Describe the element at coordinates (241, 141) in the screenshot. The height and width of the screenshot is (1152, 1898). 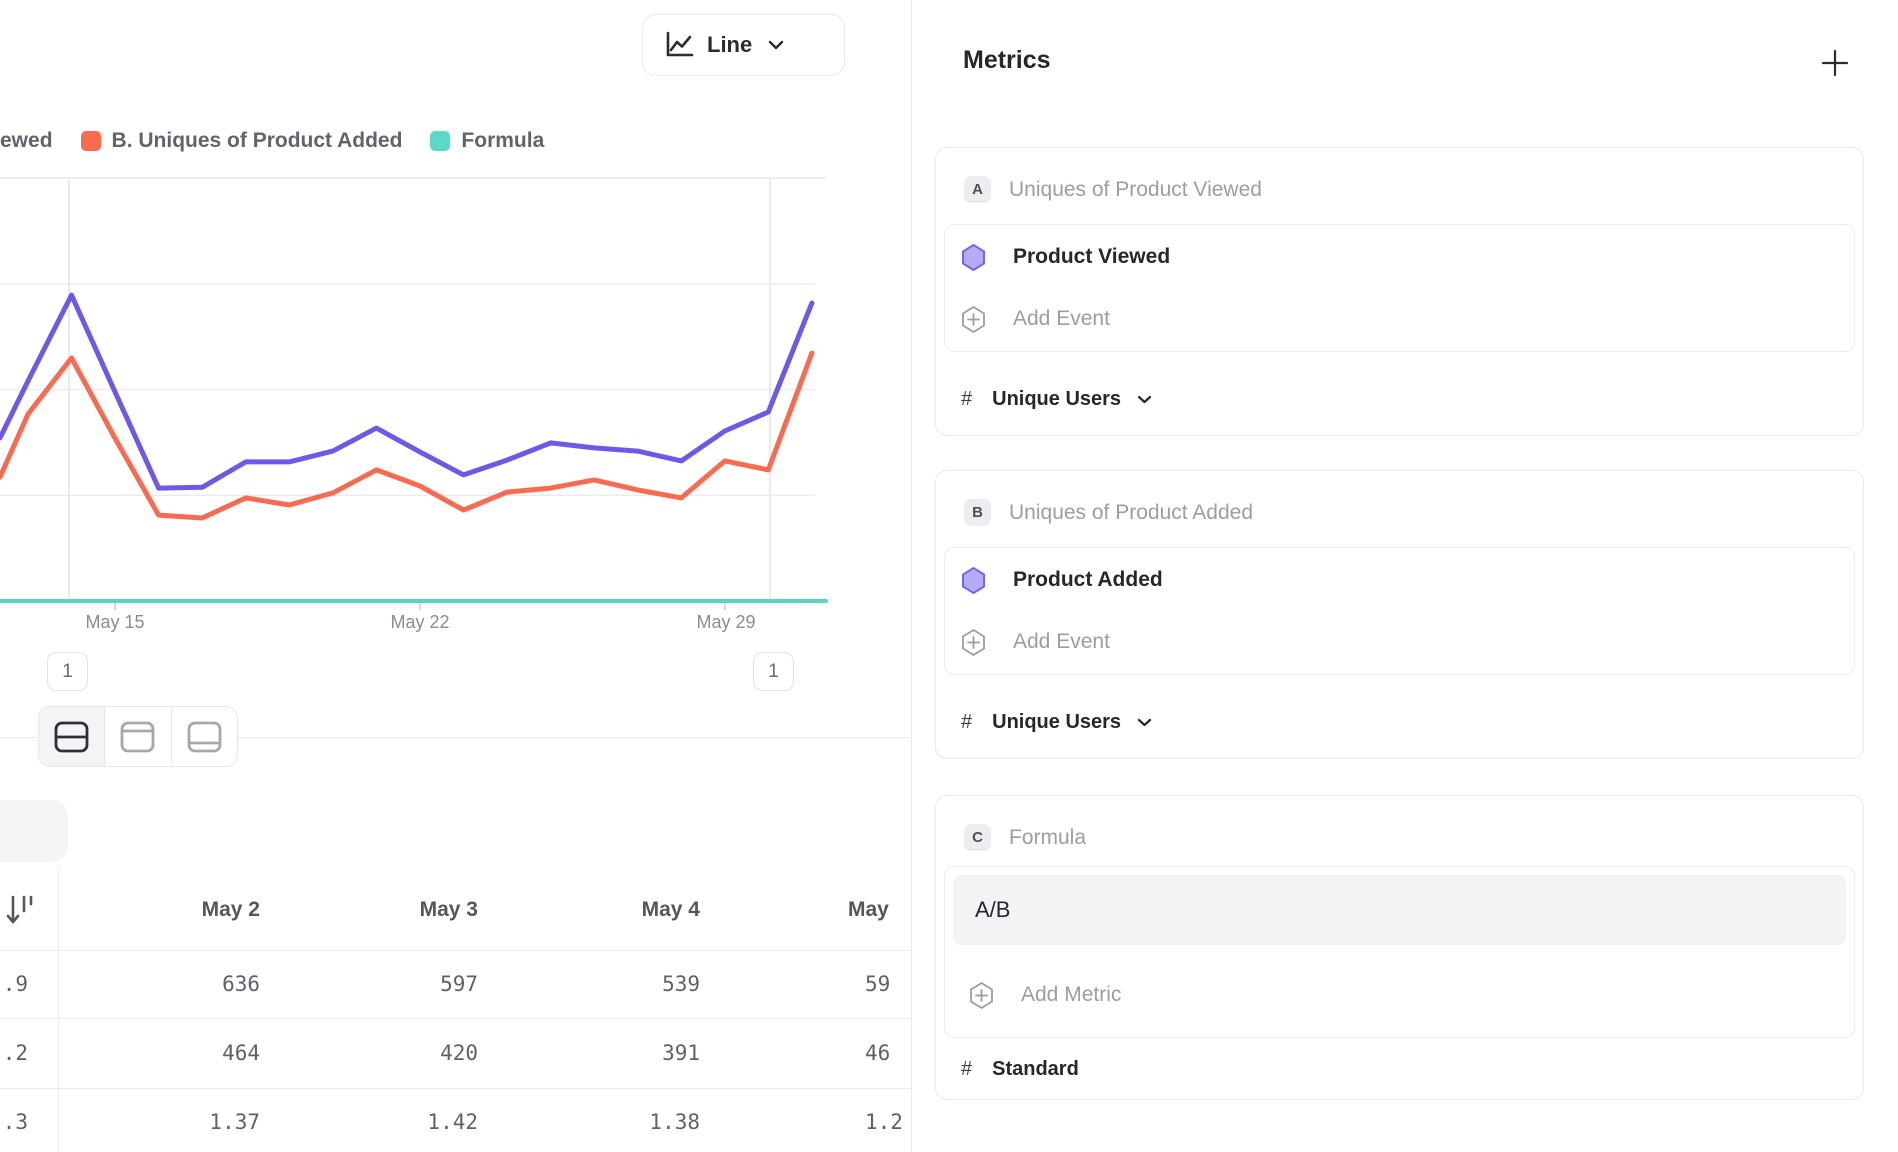
I see `legend-item-product-added: B. Uniques of Product Added` at that location.